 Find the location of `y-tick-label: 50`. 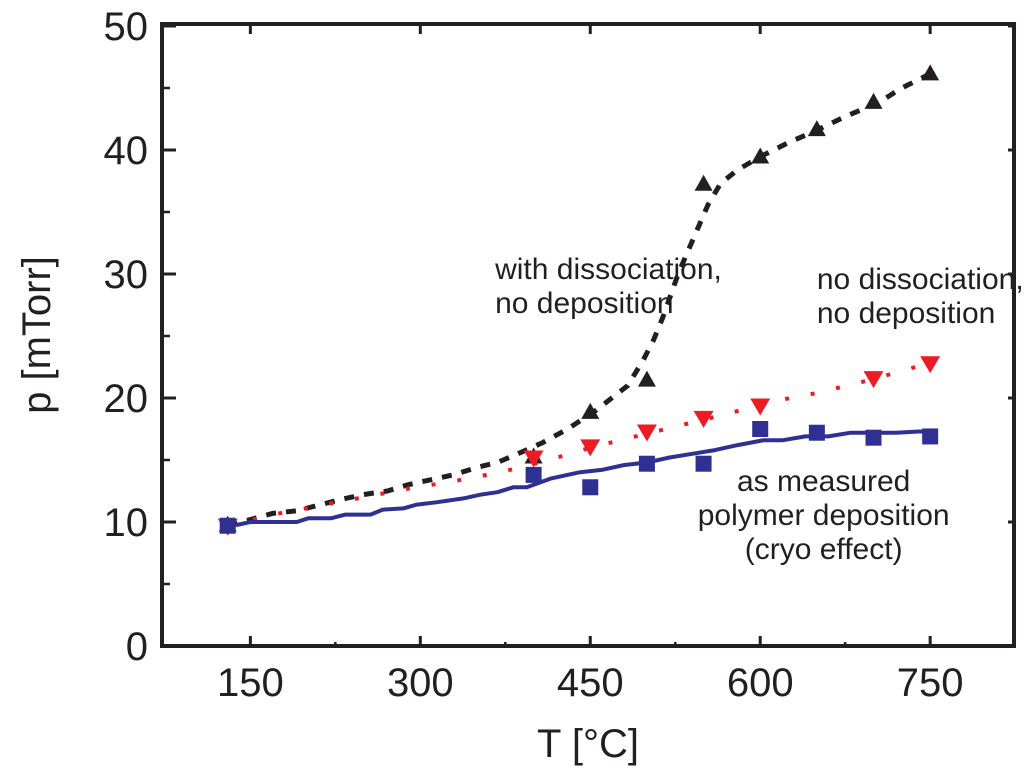

y-tick-label: 50 is located at coordinates (126, 27).